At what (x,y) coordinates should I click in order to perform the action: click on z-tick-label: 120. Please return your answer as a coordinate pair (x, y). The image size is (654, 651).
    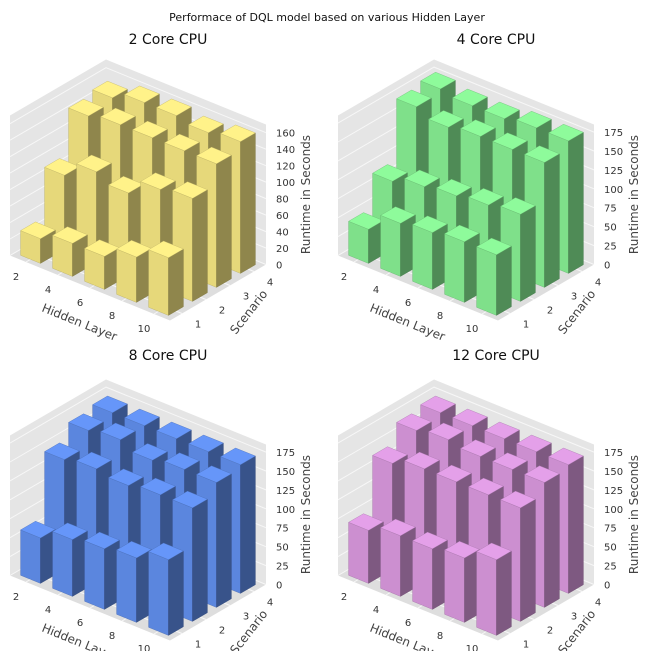
    Looking at the image, I should click on (285, 167).